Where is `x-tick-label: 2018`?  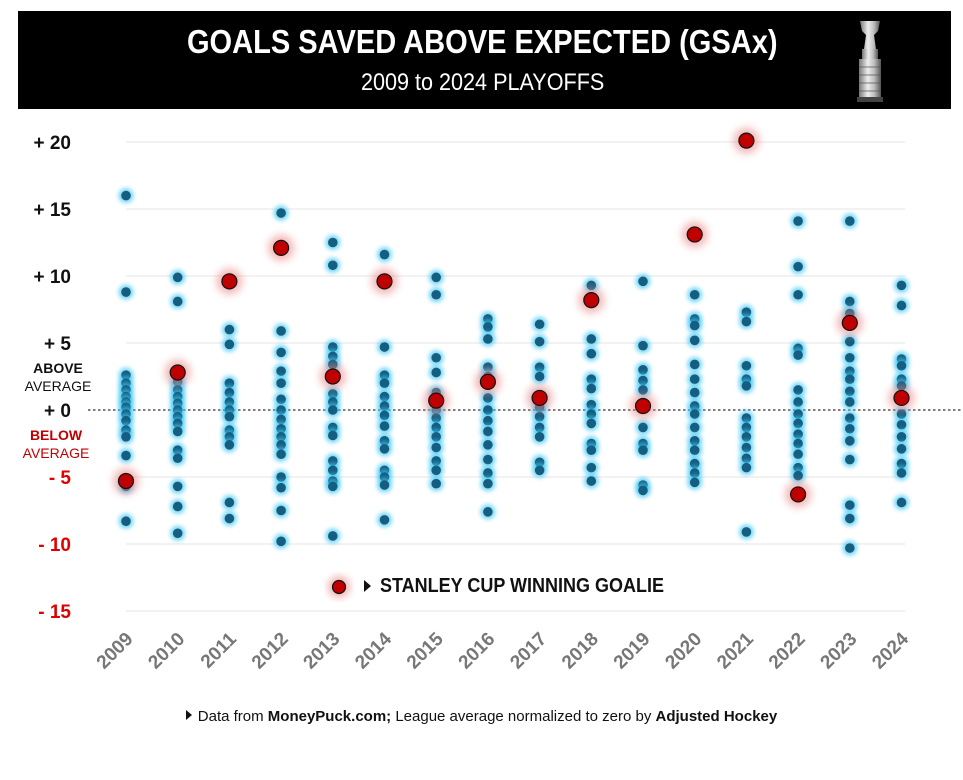 x-tick-label: 2018 is located at coordinates (580, 651).